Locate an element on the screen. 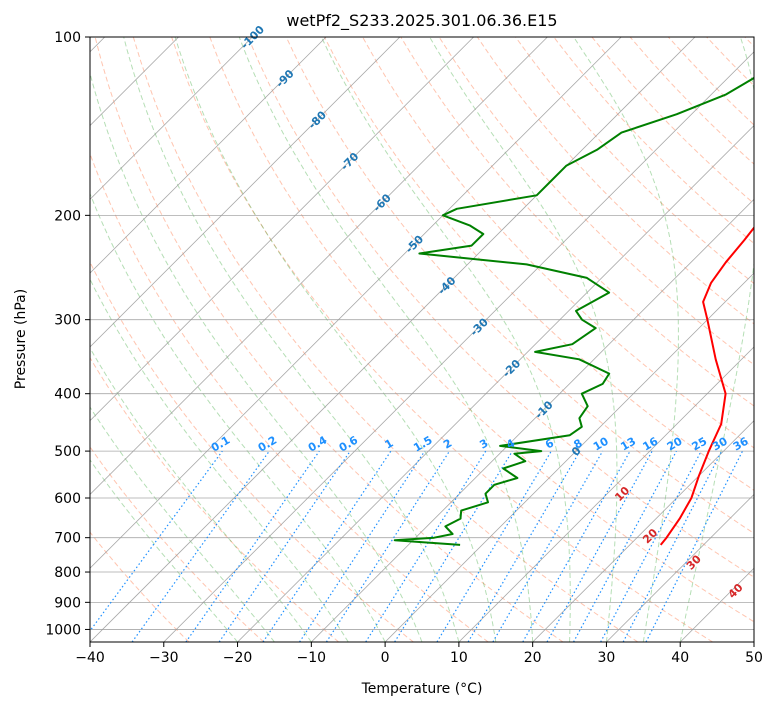 This screenshot has height=708, width=775. isotherm-label: -70 is located at coordinates (349, 161).